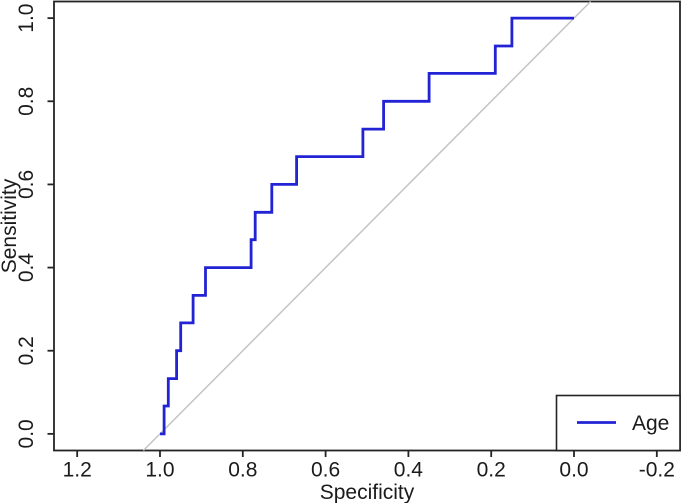 The width and height of the screenshot is (685, 503). I want to click on y-axis-title: Sensitivity, so click(10, 225).